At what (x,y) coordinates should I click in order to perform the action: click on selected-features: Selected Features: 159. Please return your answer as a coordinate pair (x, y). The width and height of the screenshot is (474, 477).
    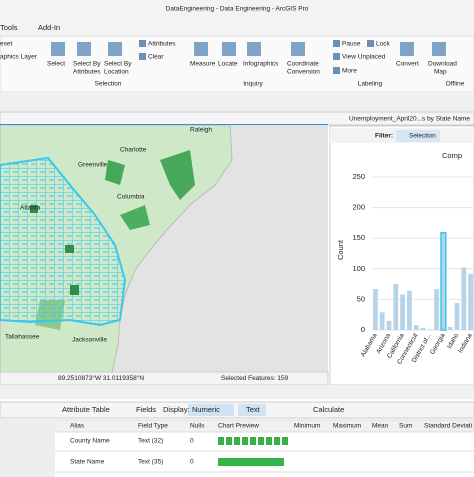
    Looking at the image, I should click on (255, 378).